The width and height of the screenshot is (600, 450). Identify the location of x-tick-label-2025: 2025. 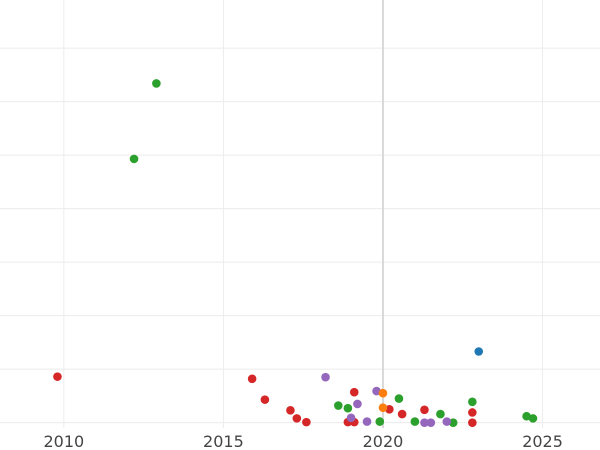
(542, 441).